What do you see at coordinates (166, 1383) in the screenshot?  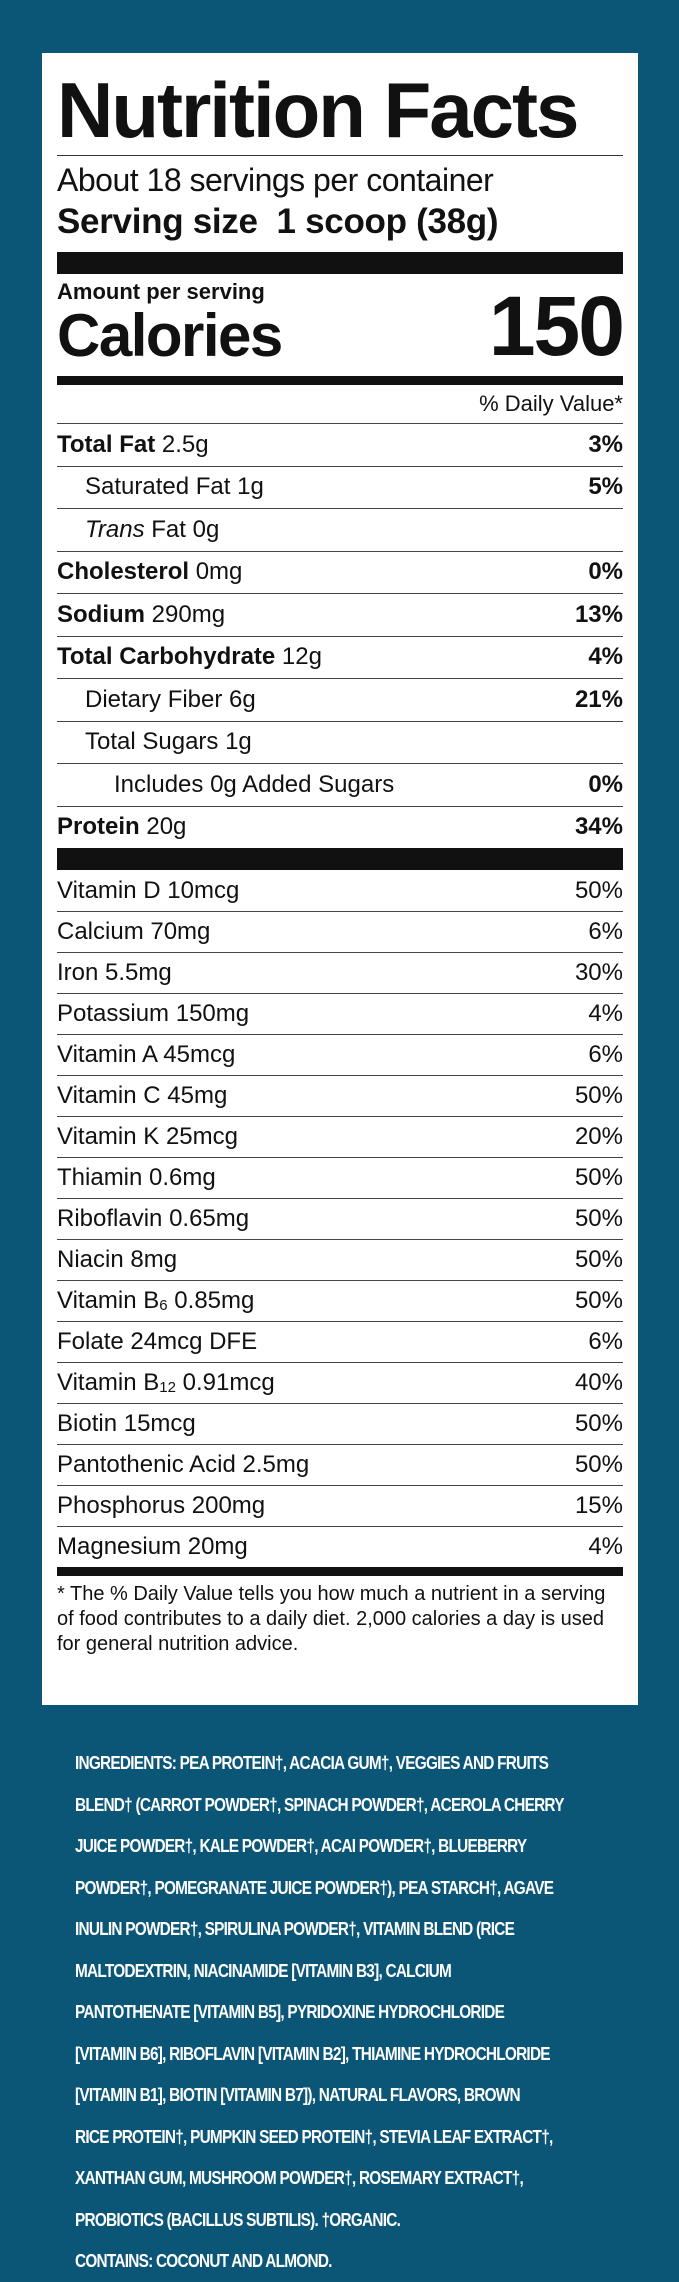 I see `vitamin-text: Vitamin B12 0.91mcg` at bounding box center [166, 1383].